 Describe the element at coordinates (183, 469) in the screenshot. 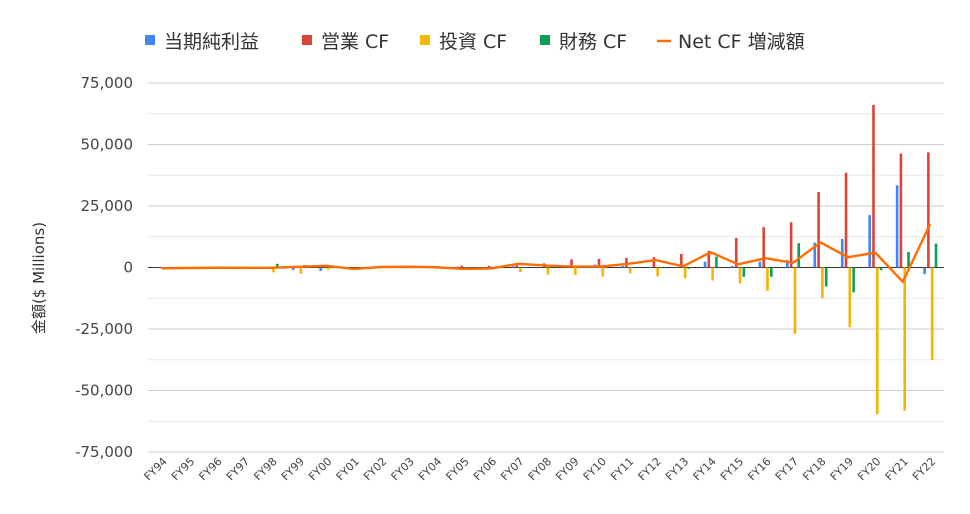

I see `x-tick-label: FY95` at that location.